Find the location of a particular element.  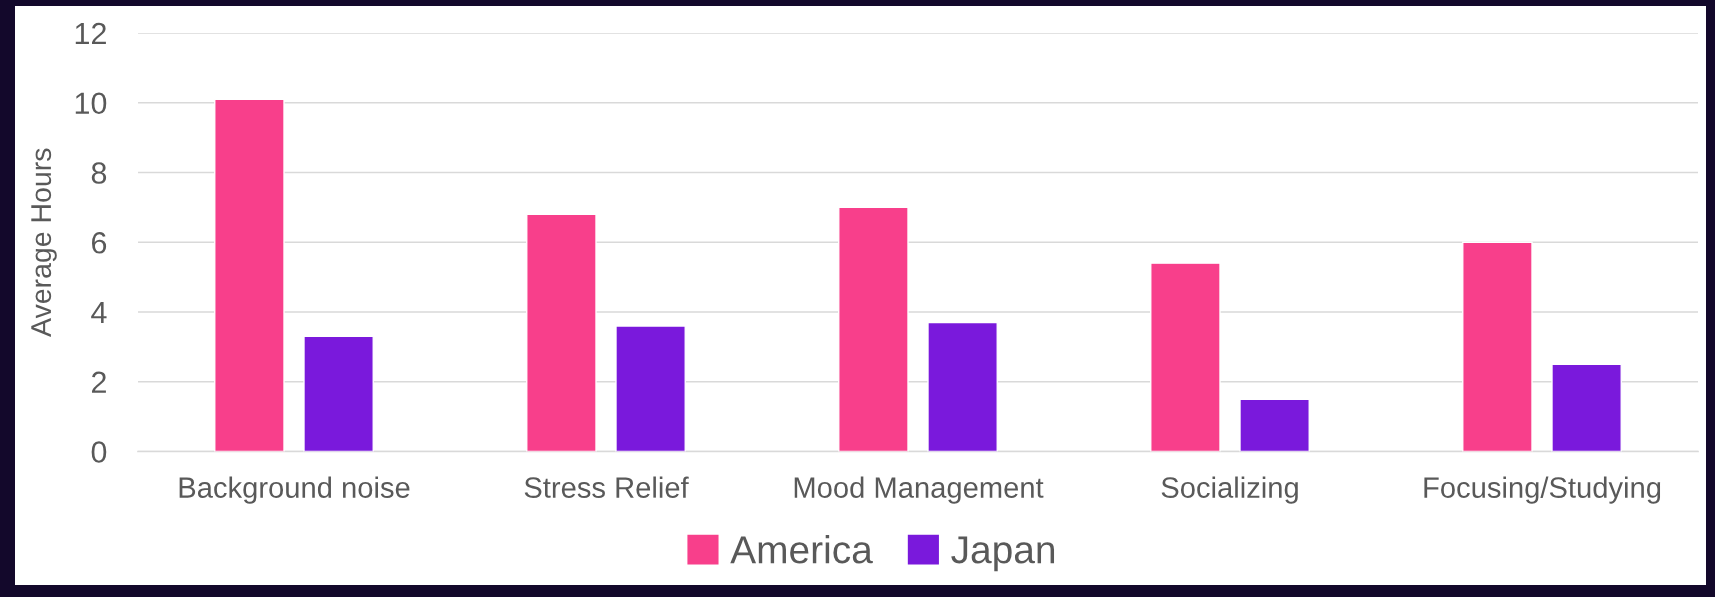

y-tick-label: 0 is located at coordinates (99, 452).